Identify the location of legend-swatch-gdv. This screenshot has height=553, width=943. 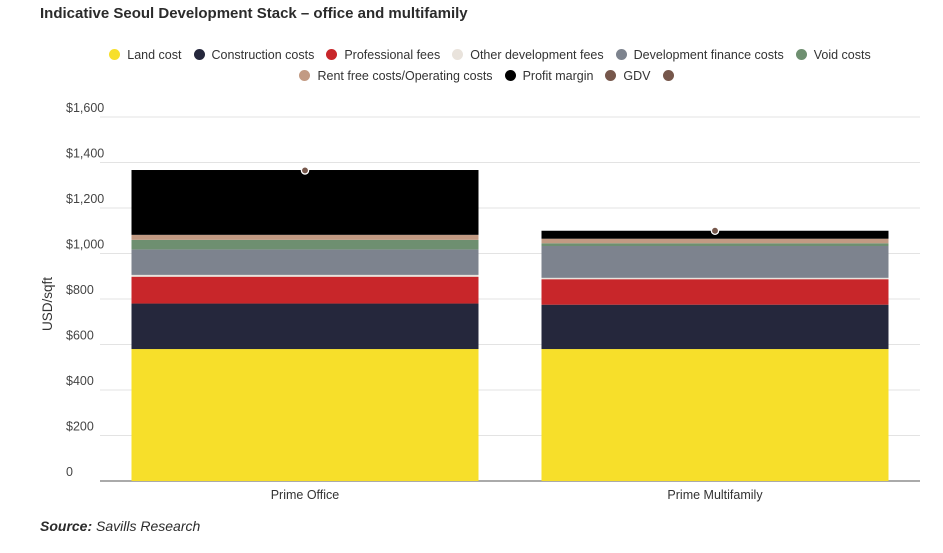
(611, 75).